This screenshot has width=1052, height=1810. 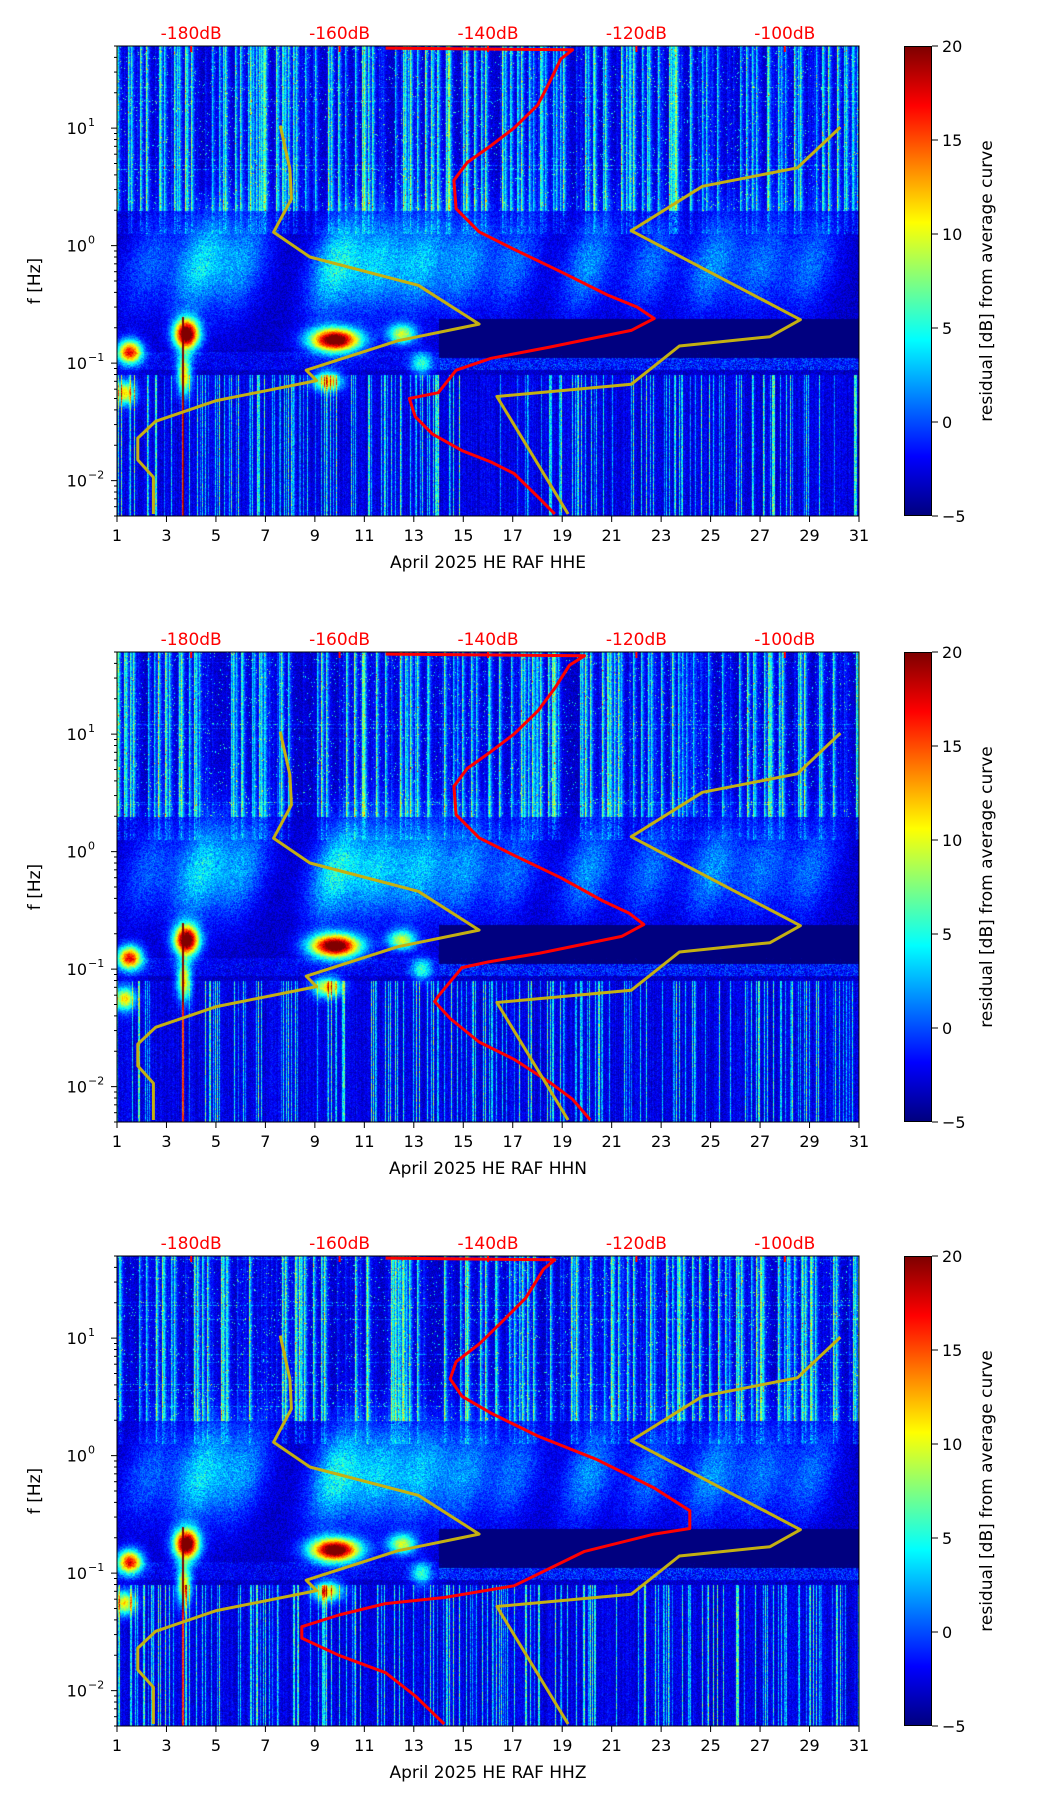 What do you see at coordinates (265, 535) in the screenshot?
I see `x-tick-label: 7` at bounding box center [265, 535].